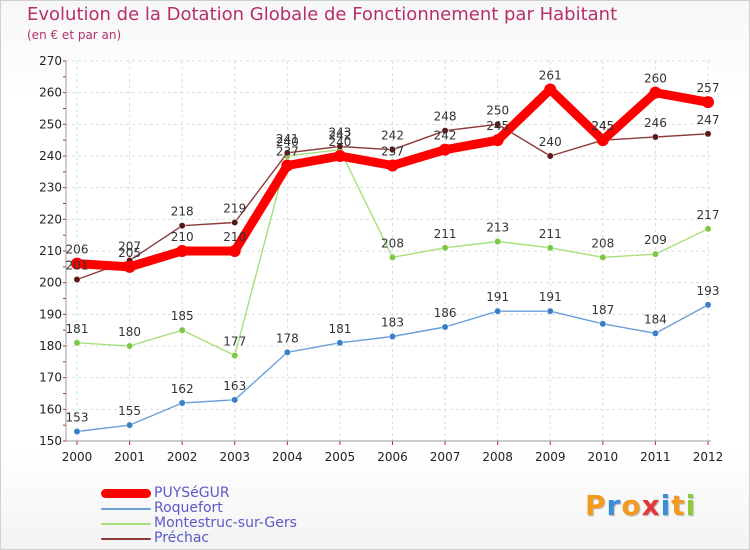  Describe the element at coordinates (655, 457) in the screenshot. I see `x-tick-label: 2011` at that location.